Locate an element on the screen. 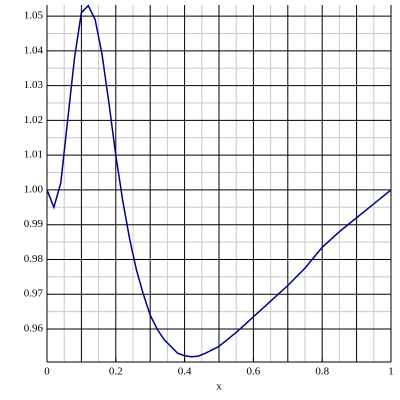  y-tick-label: 0.96 is located at coordinates (34, 329).